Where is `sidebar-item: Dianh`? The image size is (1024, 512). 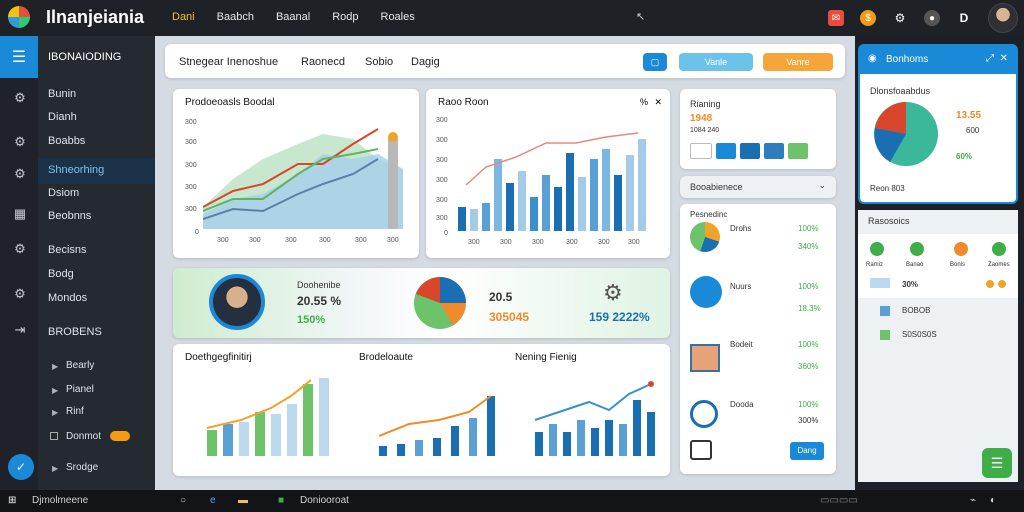
sidebar-item: Dianh is located at coordinates (62, 117).